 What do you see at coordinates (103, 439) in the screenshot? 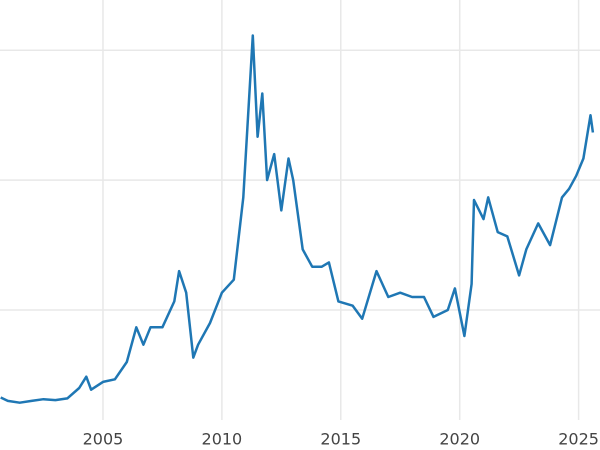
I see `x-tick-label: 2005` at bounding box center [103, 439].